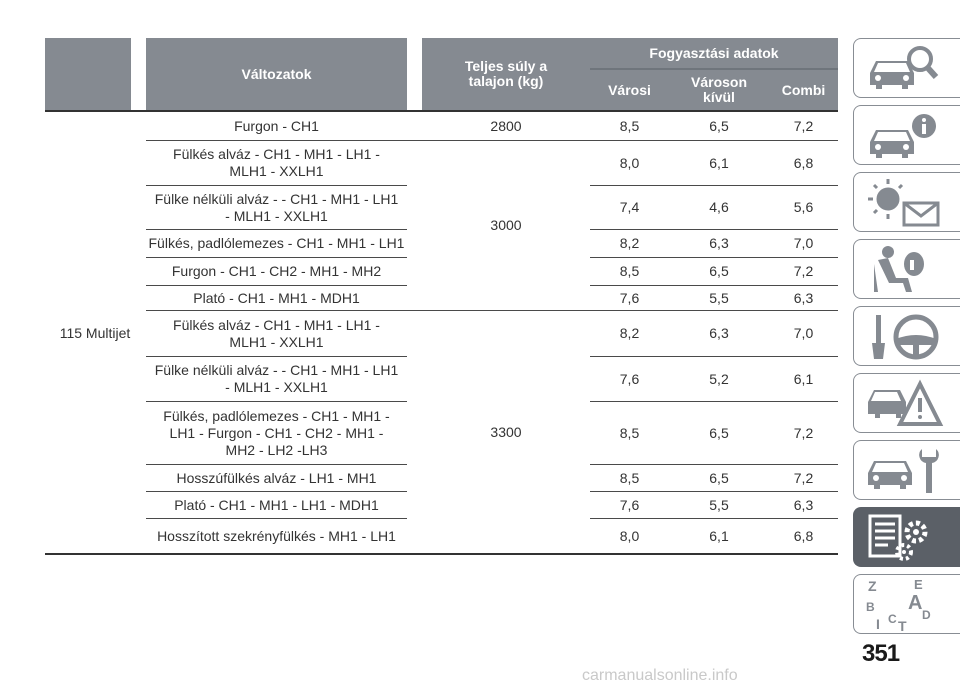 The width and height of the screenshot is (960, 686). I want to click on urban-cell: 7,4, so click(629, 207).